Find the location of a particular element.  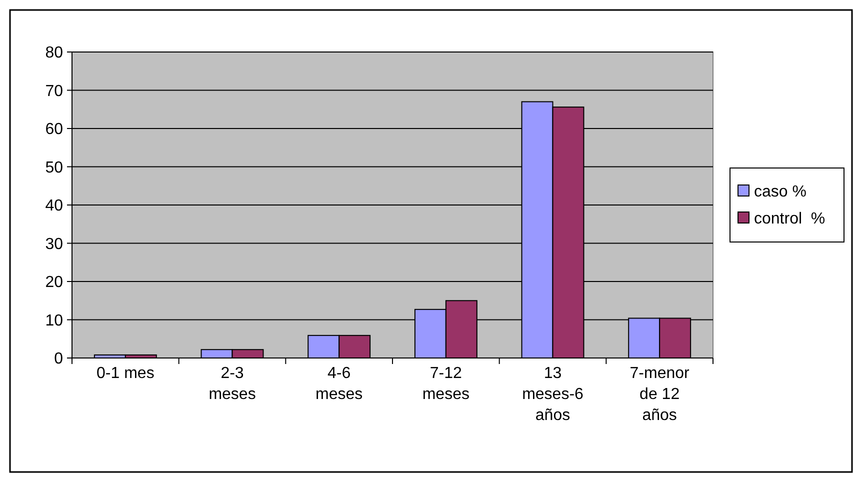

y-tick-label: 20 is located at coordinates (54, 283).